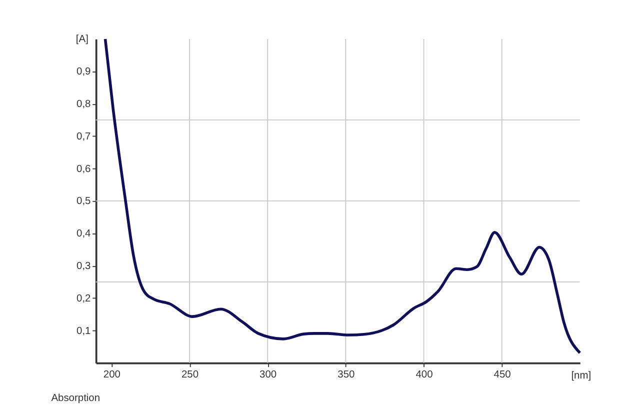 The image size is (619, 419). I want to click on x-tick-label: 350, so click(346, 374).